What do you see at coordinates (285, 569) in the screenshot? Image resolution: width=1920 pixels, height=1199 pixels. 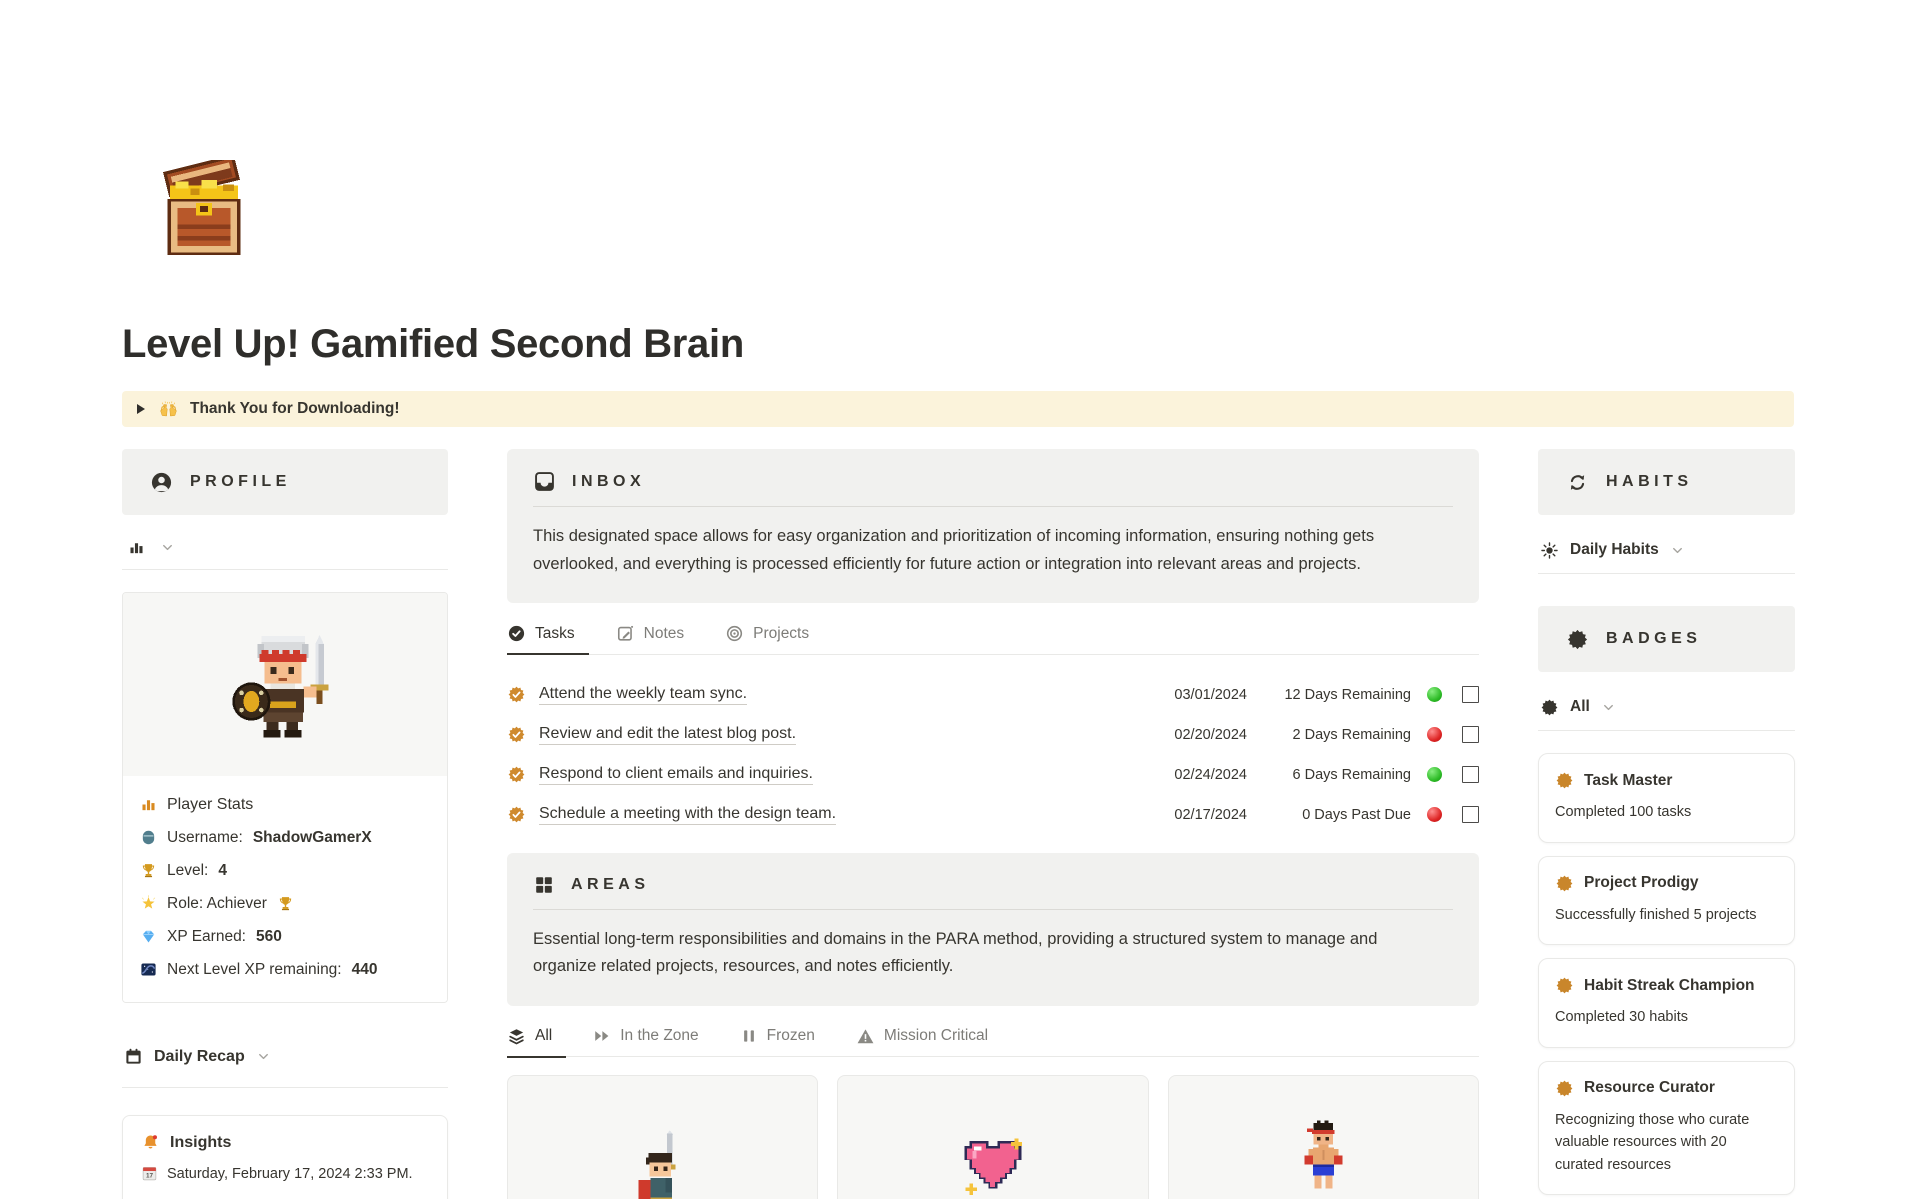 I see `divider` at bounding box center [285, 569].